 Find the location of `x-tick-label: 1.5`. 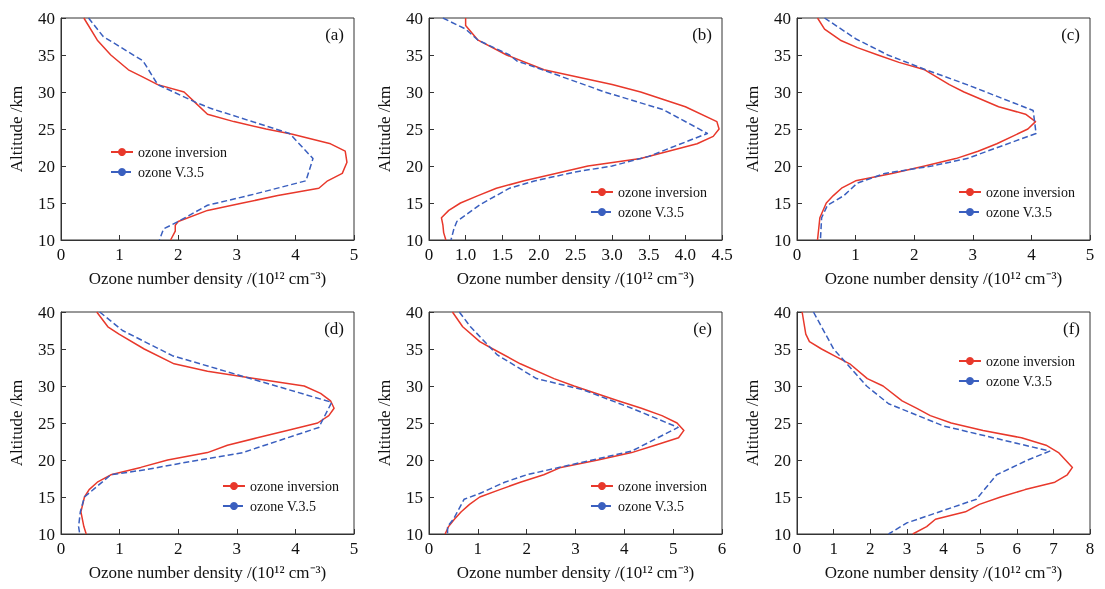

x-tick-label: 1.5 is located at coordinates (502, 254).